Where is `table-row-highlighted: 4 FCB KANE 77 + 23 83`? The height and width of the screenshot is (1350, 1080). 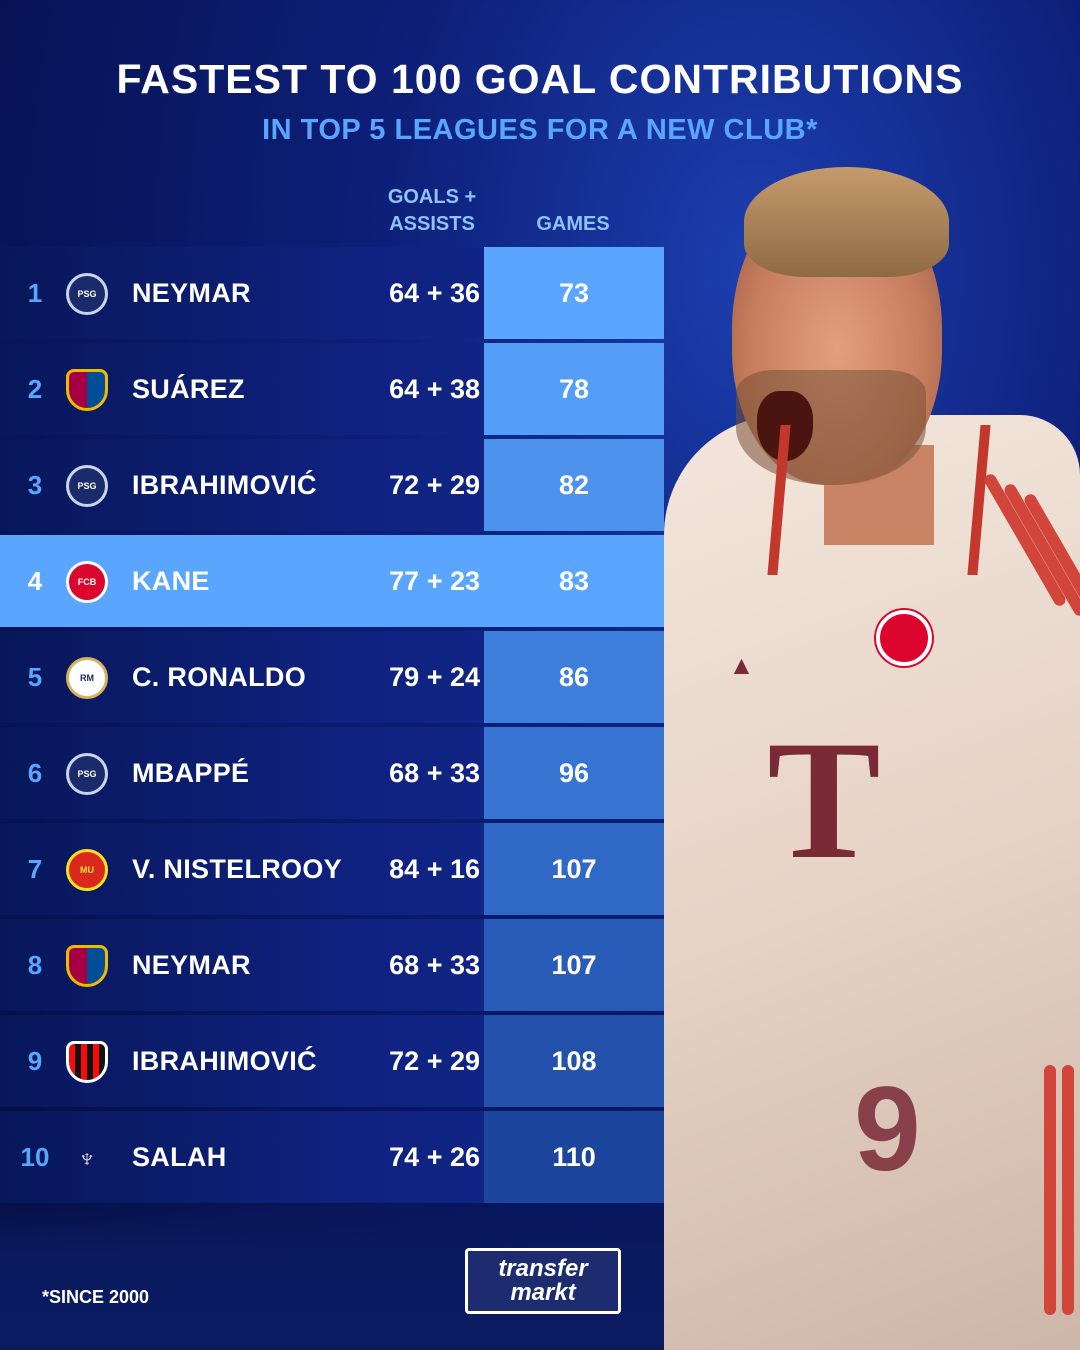
table-row-highlighted: 4 FCB KANE 77 + 23 83 is located at coordinates (332, 581).